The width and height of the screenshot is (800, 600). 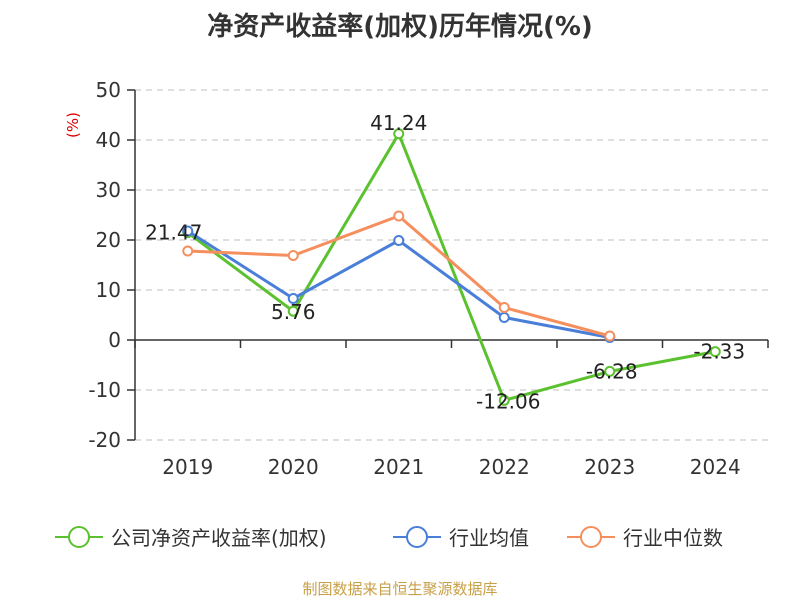 I want to click on y-tick-label: 0, so click(x=114, y=340).